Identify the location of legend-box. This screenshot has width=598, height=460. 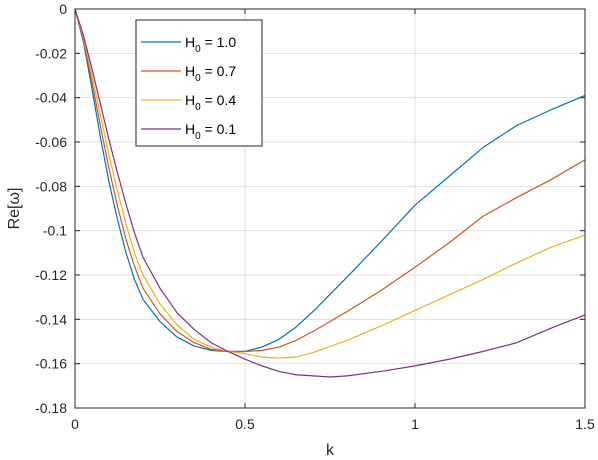
(199, 83).